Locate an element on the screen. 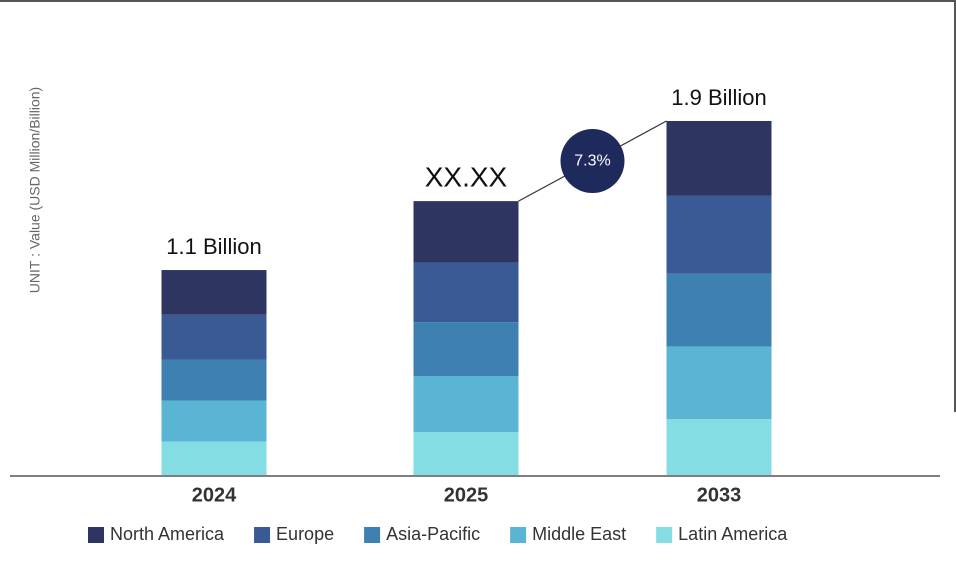 This screenshot has width=956, height=564. cagr-badge is located at coordinates (592, 161).